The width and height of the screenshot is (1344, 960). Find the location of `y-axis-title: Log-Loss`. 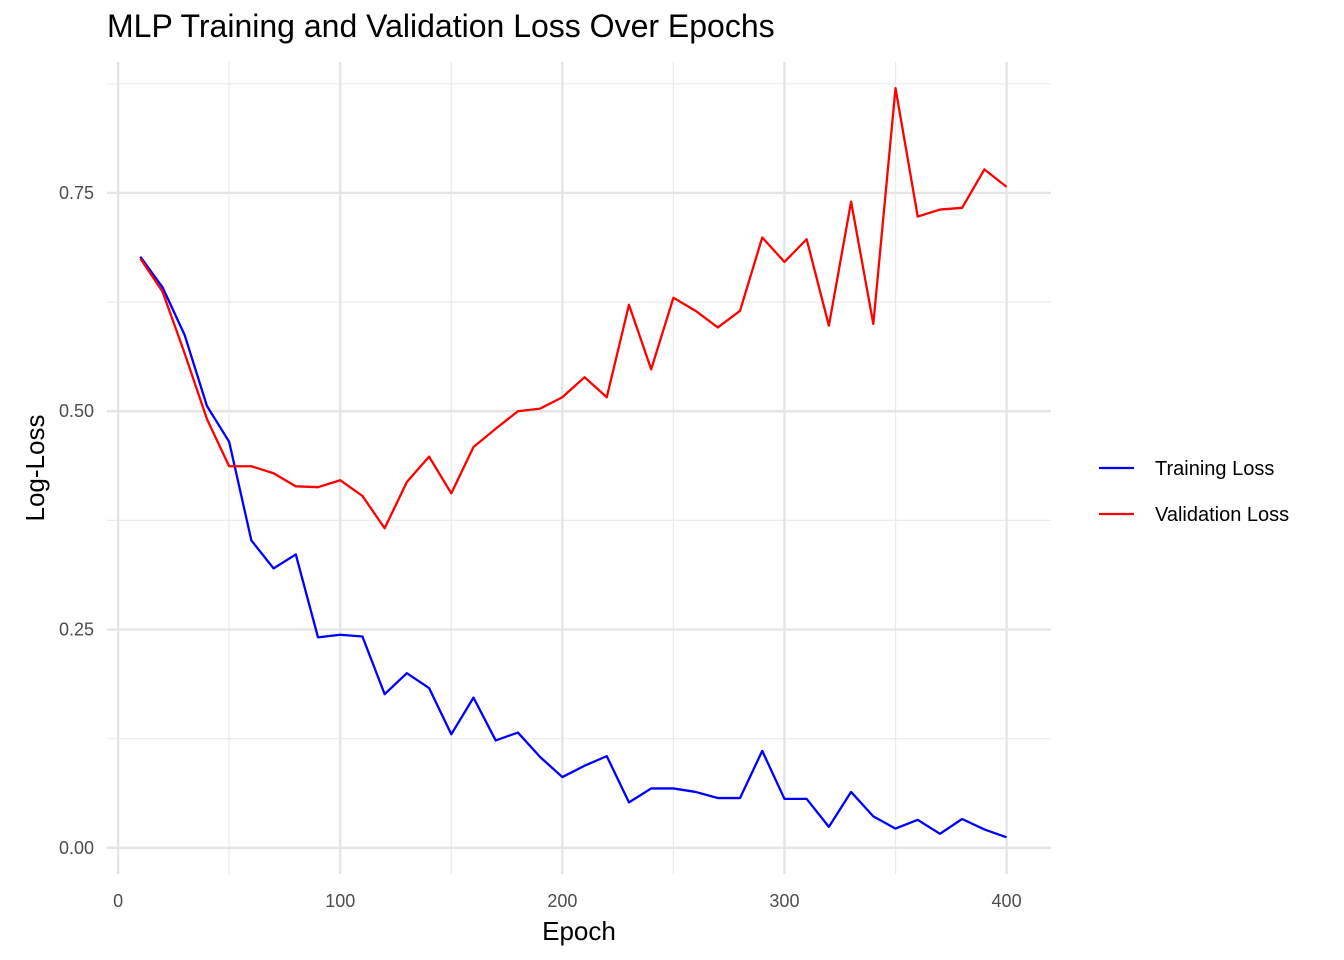

y-axis-title: Log-Loss is located at coordinates (35, 468).